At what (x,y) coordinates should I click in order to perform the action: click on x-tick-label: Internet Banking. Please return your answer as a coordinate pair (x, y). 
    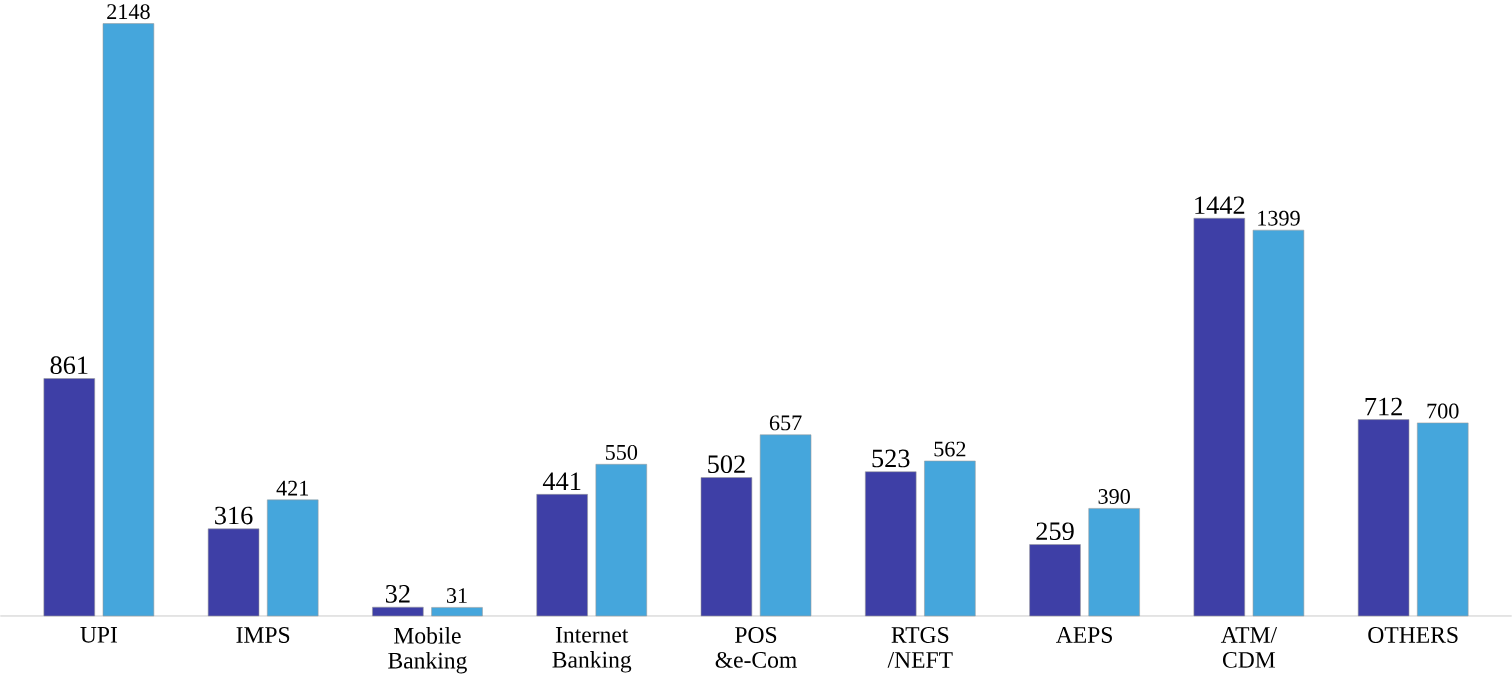
    Looking at the image, I should click on (592, 649).